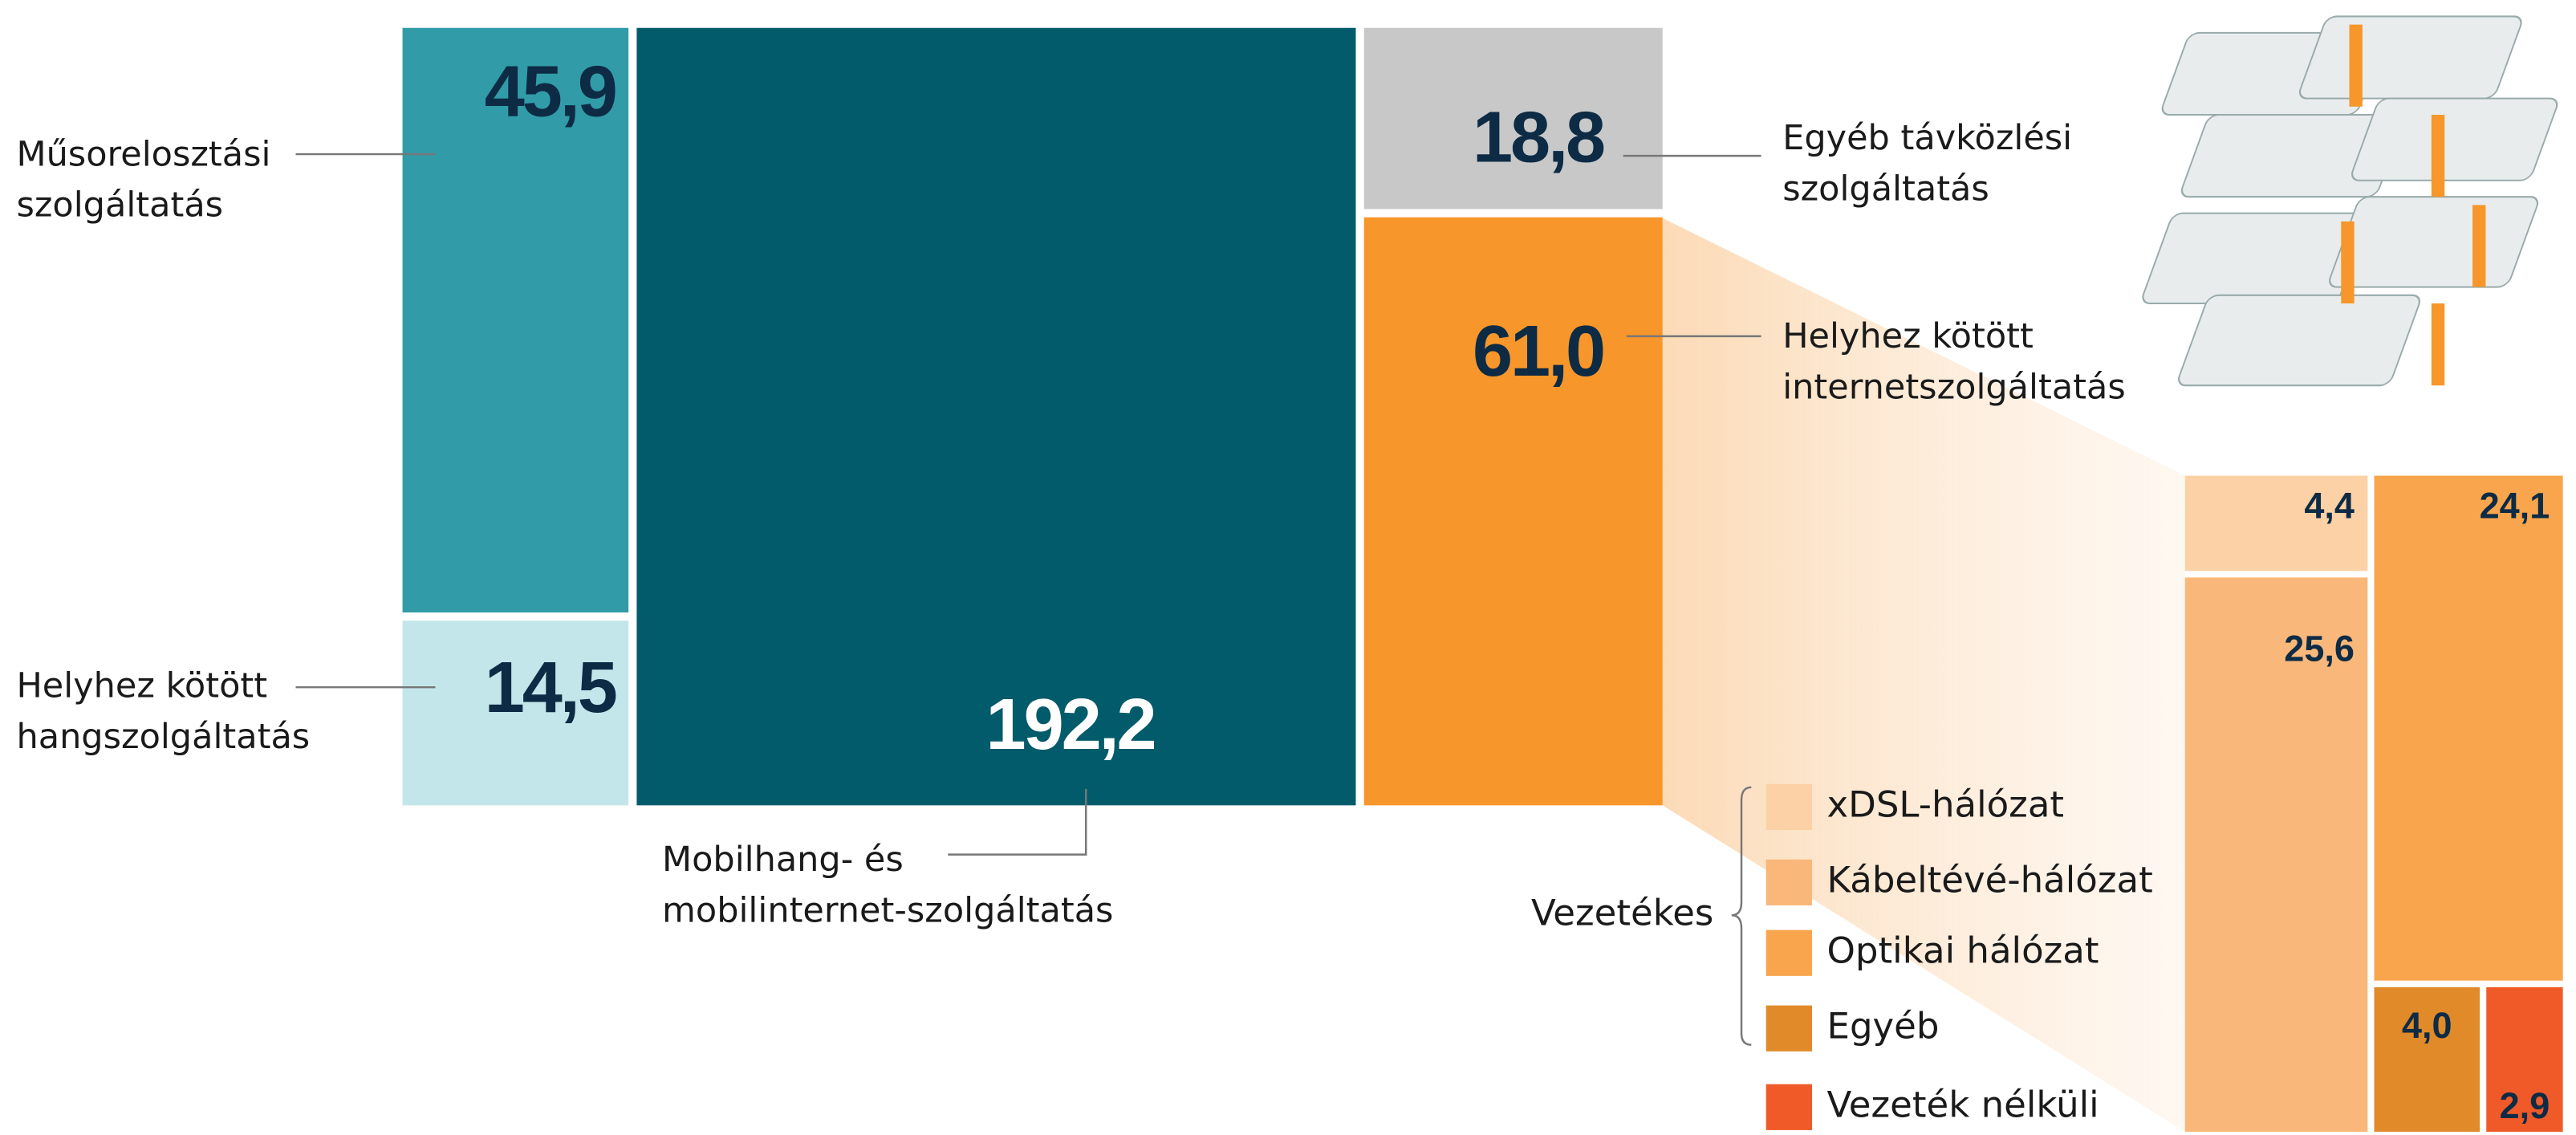 This screenshot has height=1135, width=2576. I want to click on legend-label: xDSL-hálózat, so click(1946, 806).